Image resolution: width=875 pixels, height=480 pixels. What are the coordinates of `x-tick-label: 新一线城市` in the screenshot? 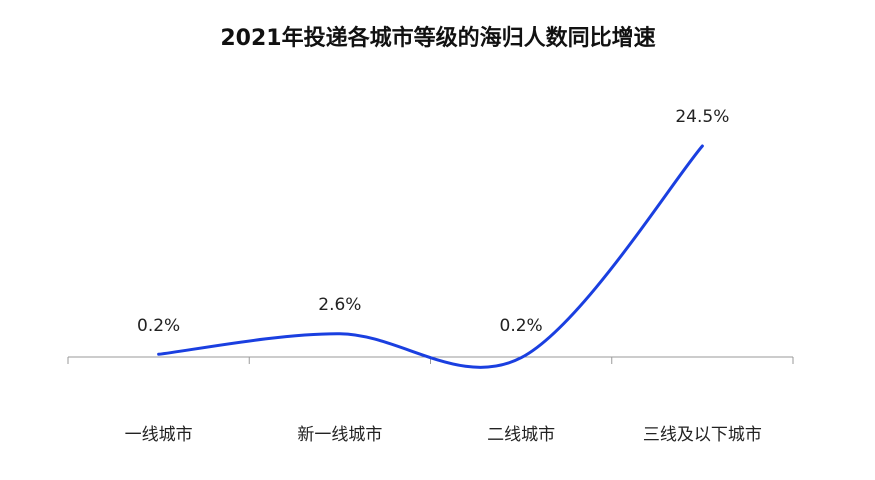 It's located at (339, 435).